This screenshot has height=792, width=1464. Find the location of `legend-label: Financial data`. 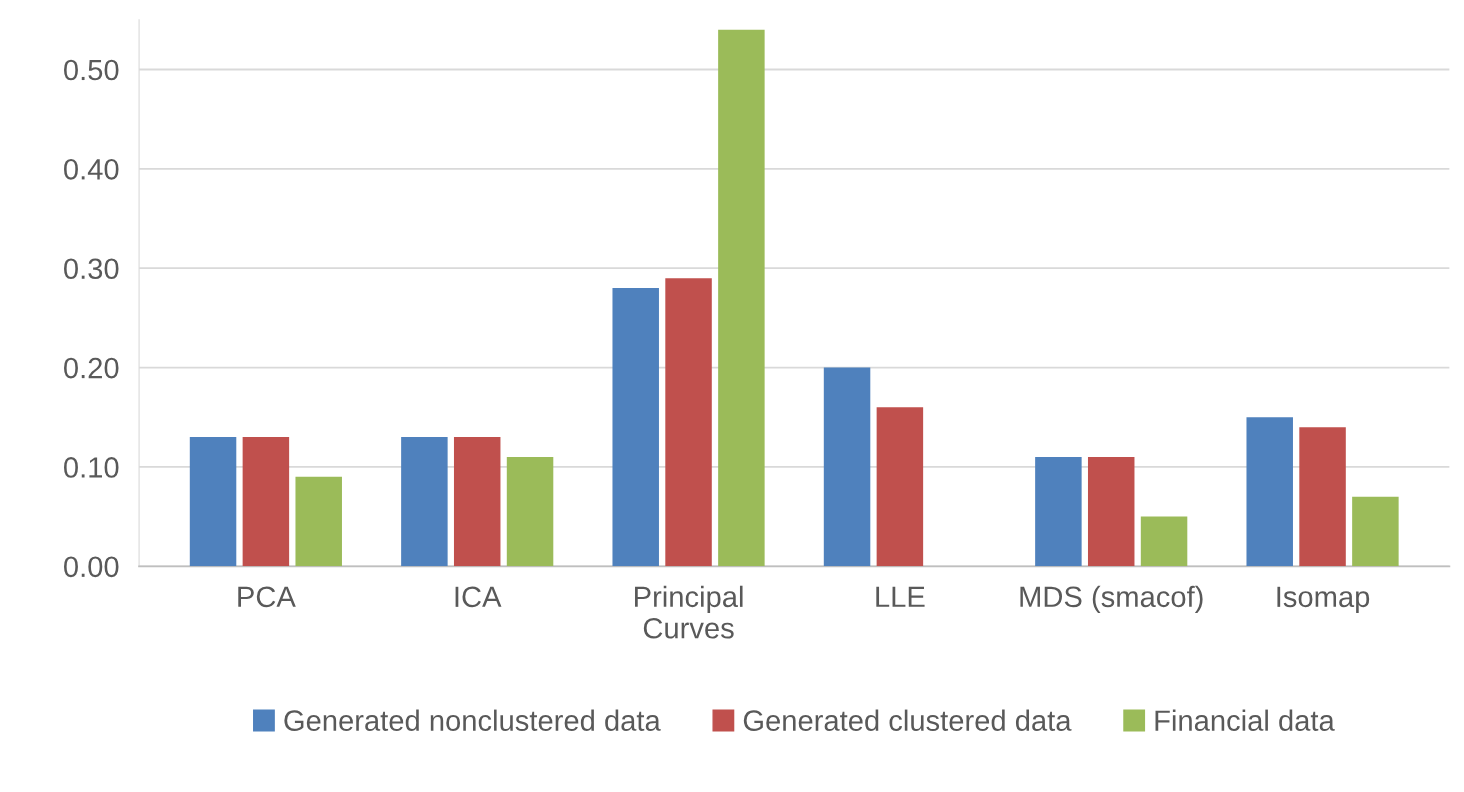

legend-label: Financial data is located at coordinates (1245, 720).